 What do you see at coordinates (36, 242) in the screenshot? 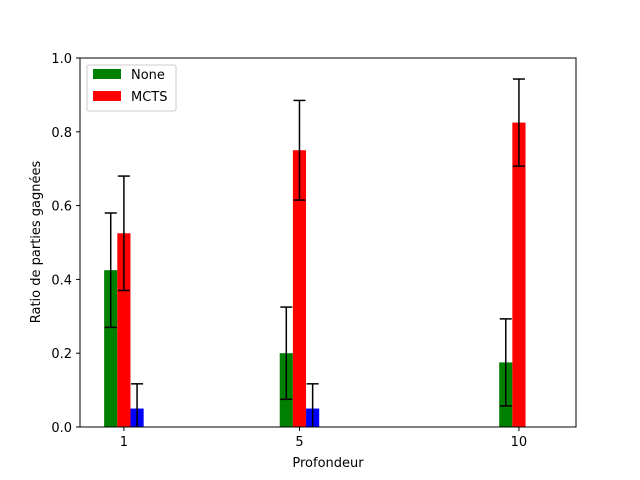
I see `y-axis-label: Ratio de parties gagnées` at bounding box center [36, 242].